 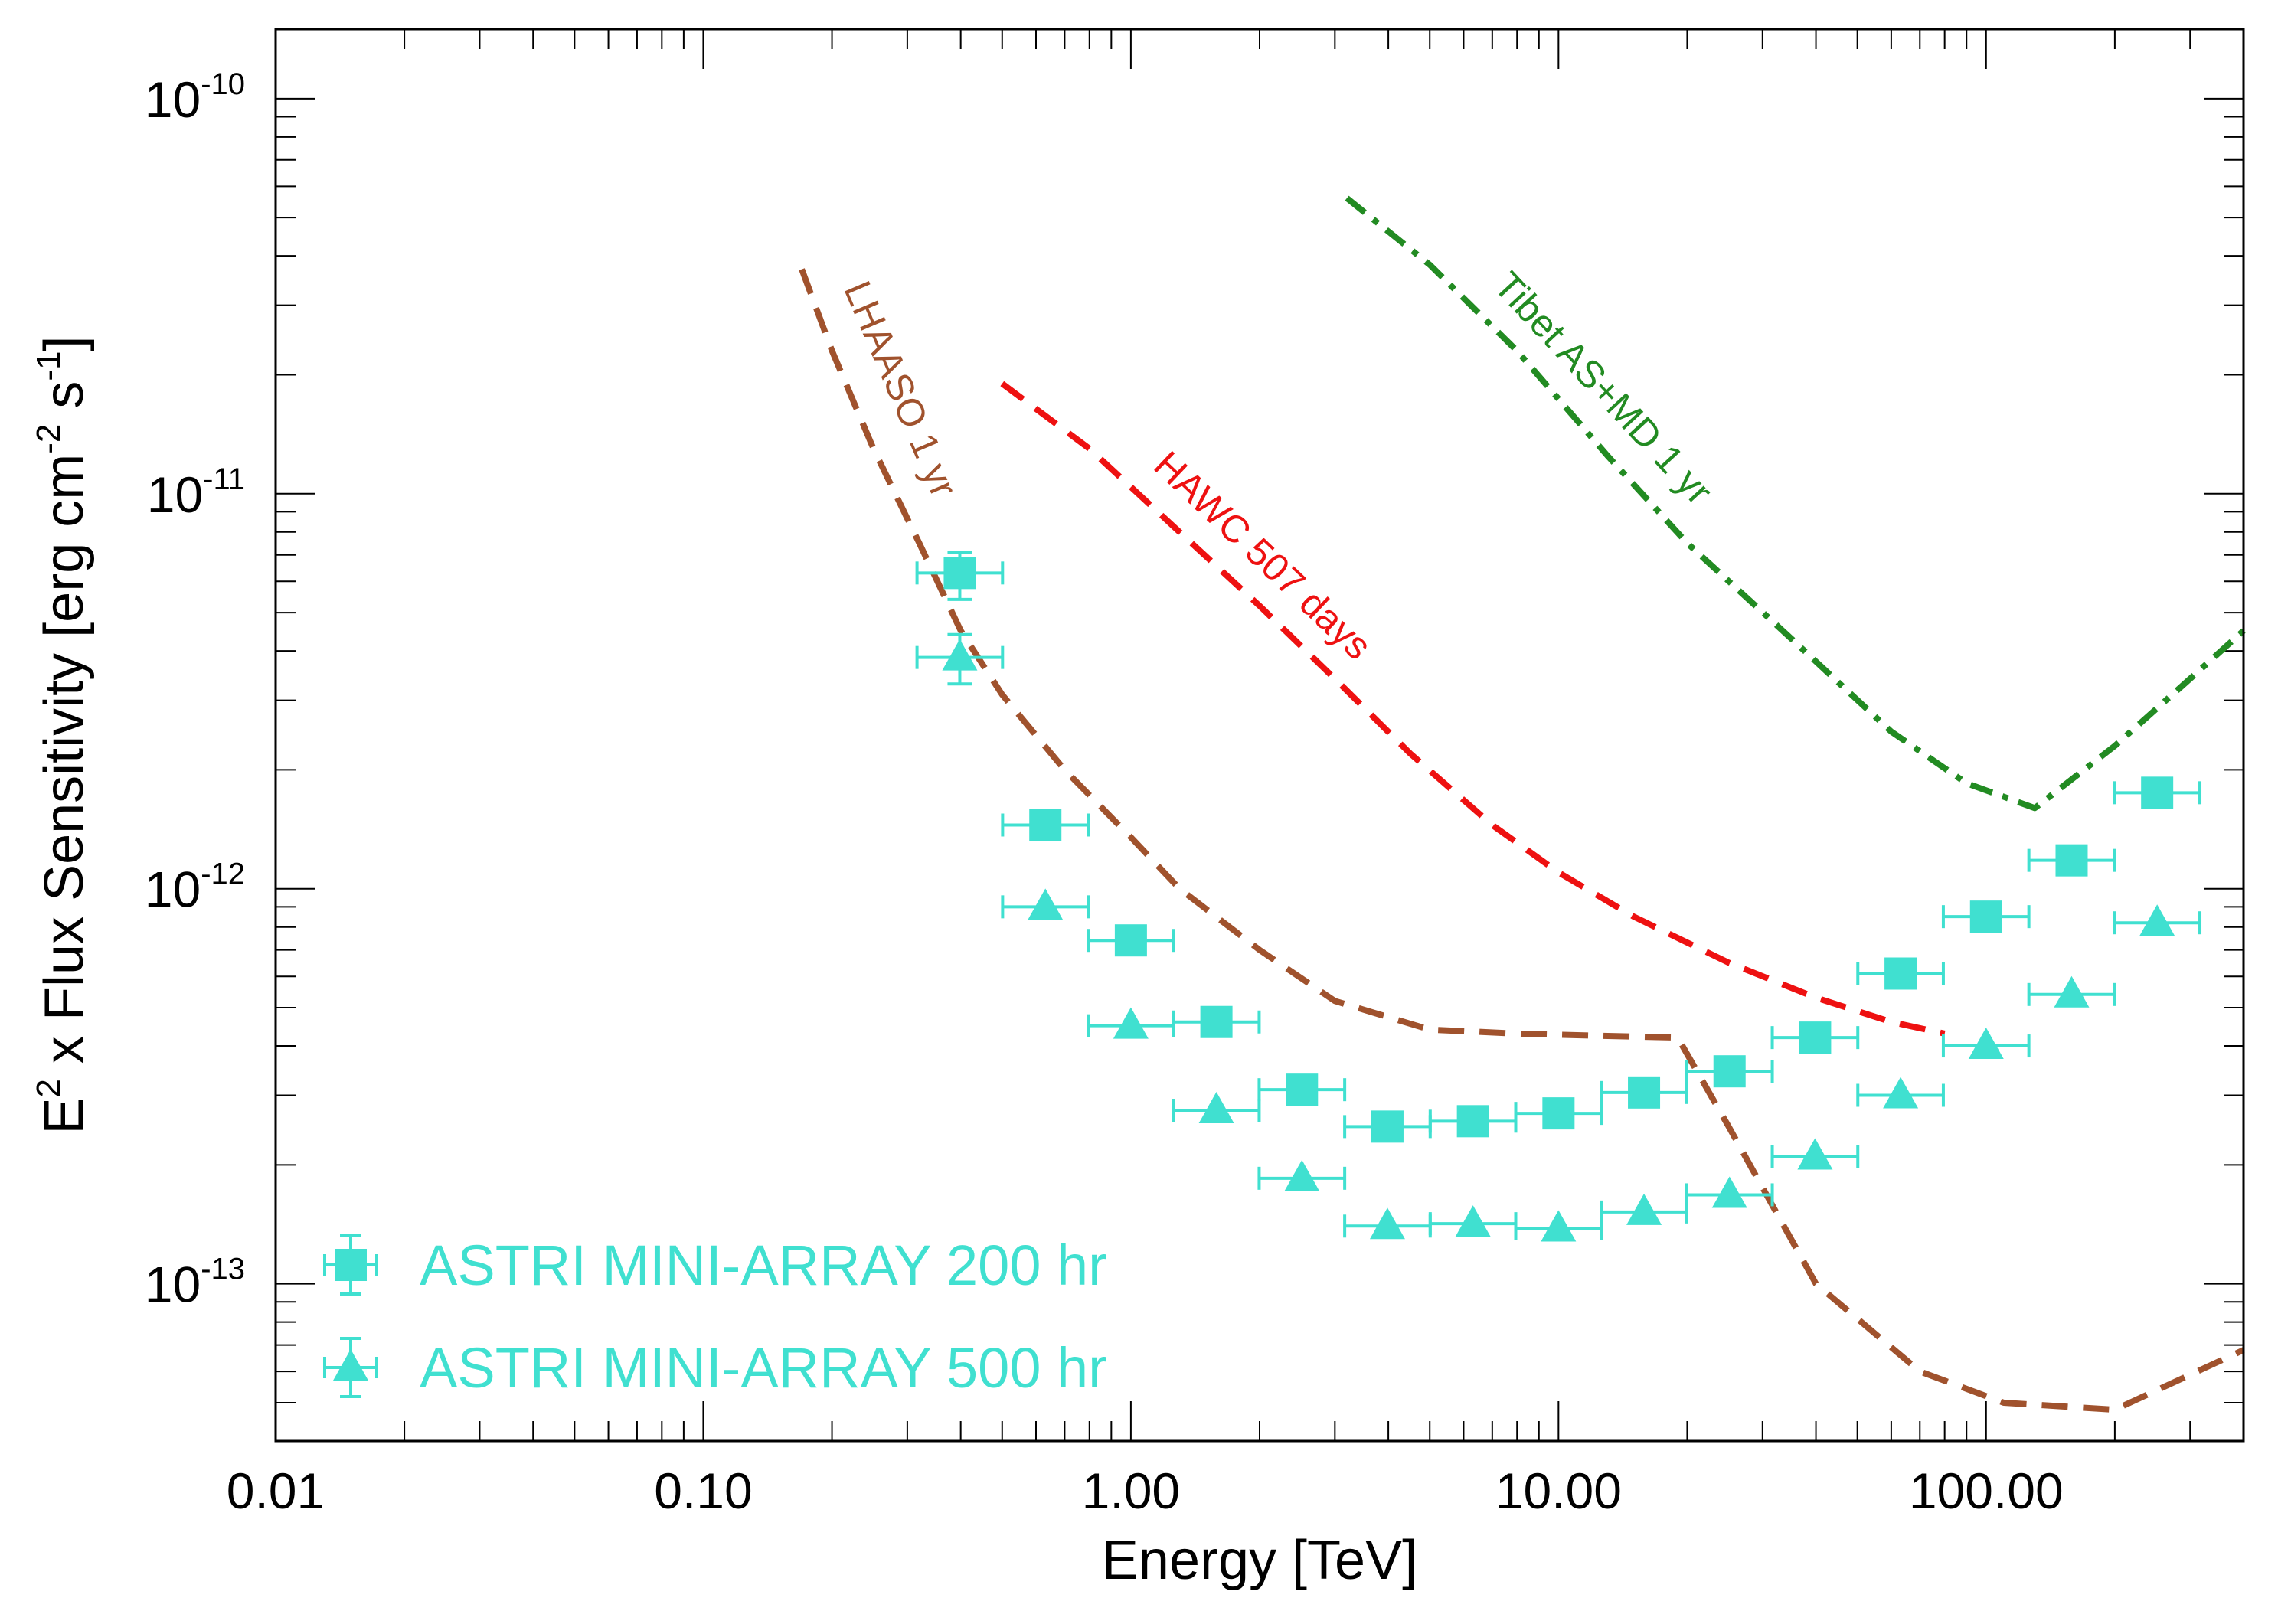 I want to click on y-tick-label: 10-10, so click(x=195, y=98).